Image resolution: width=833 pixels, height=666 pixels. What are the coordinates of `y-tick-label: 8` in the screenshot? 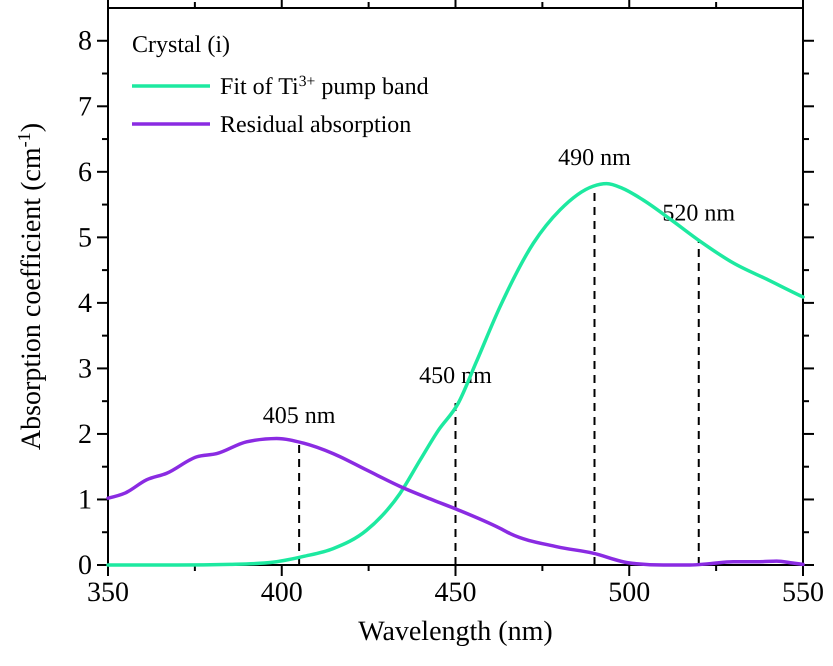 It's located at (85, 41).